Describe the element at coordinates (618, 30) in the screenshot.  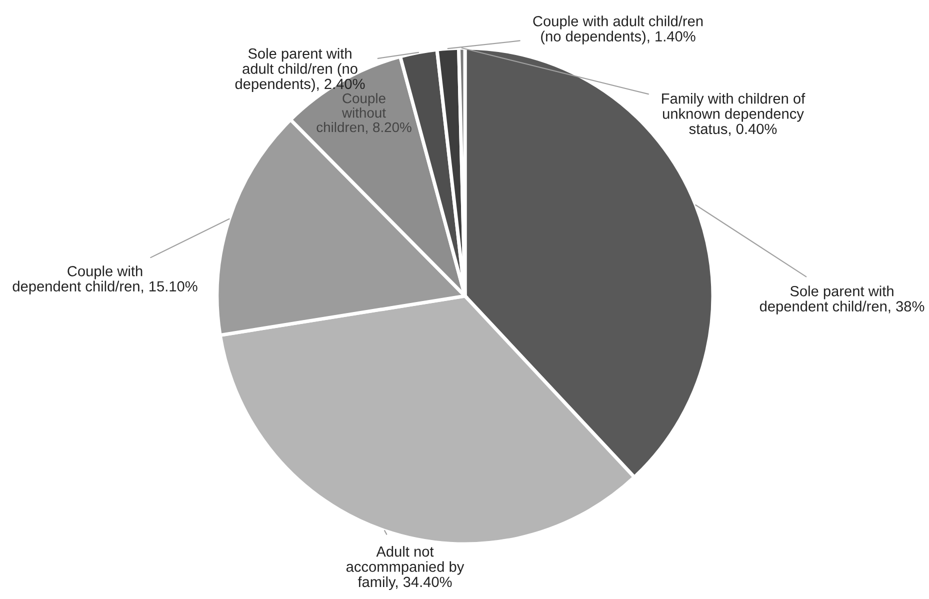
I see `slice-label: Couple with adult child/ren (no dependents), 1.40%` at that location.